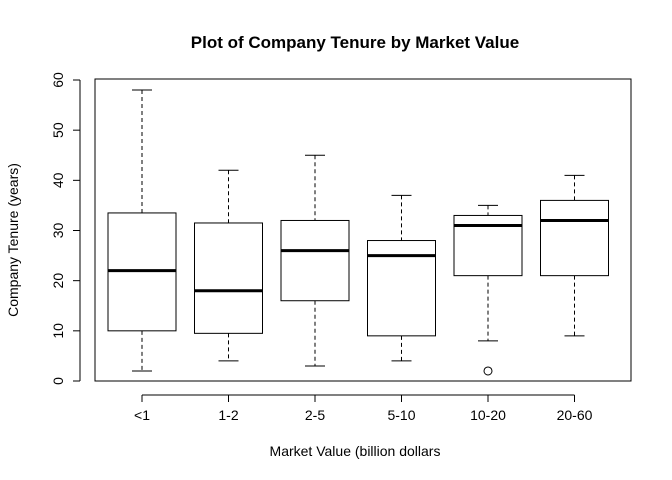 The width and height of the screenshot is (672, 480). What do you see at coordinates (575, 415) in the screenshot?
I see `x-tick-label: 20-60` at bounding box center [575, 415].